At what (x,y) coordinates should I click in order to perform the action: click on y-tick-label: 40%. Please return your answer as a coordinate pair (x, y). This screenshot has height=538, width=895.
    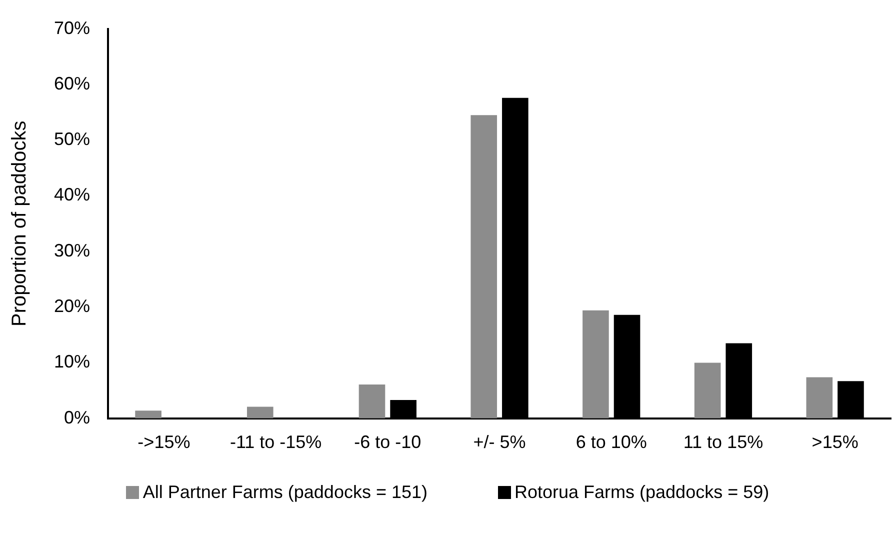
    Looking at the image, I should click on (72, 194).